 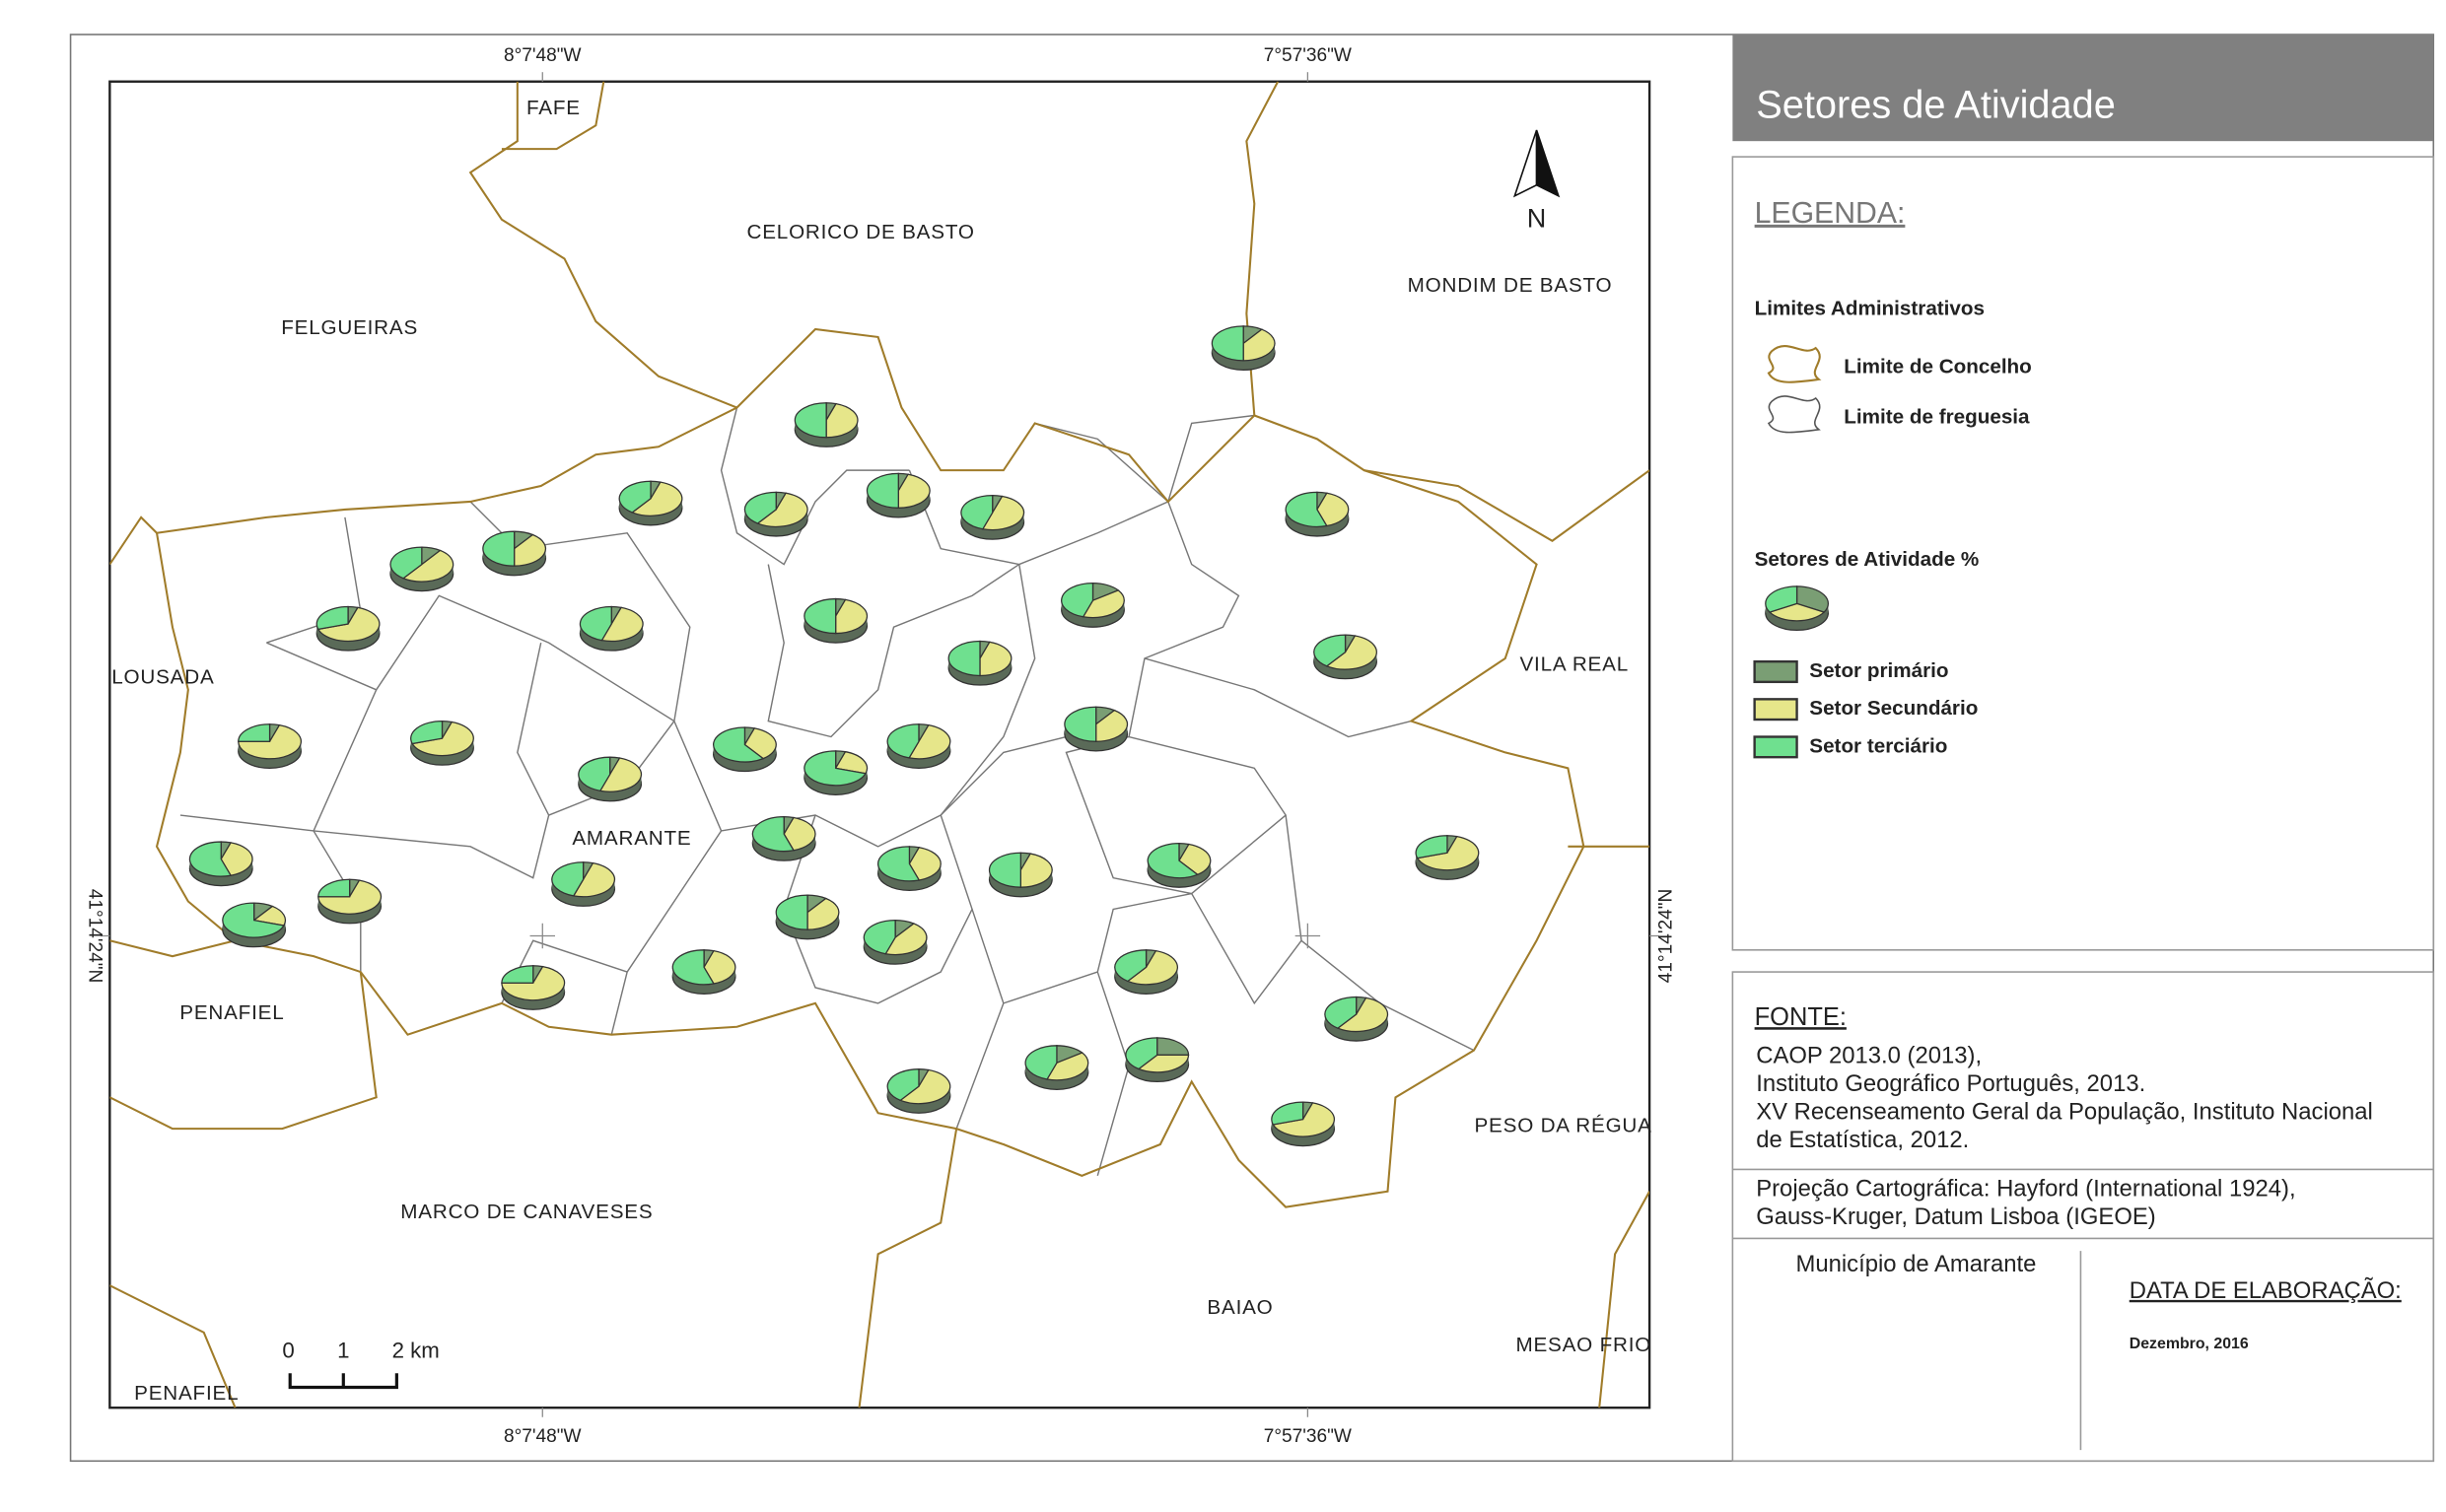 I want to click on place-label: CELORICO DE BASTO, so click(x=861, y=232).